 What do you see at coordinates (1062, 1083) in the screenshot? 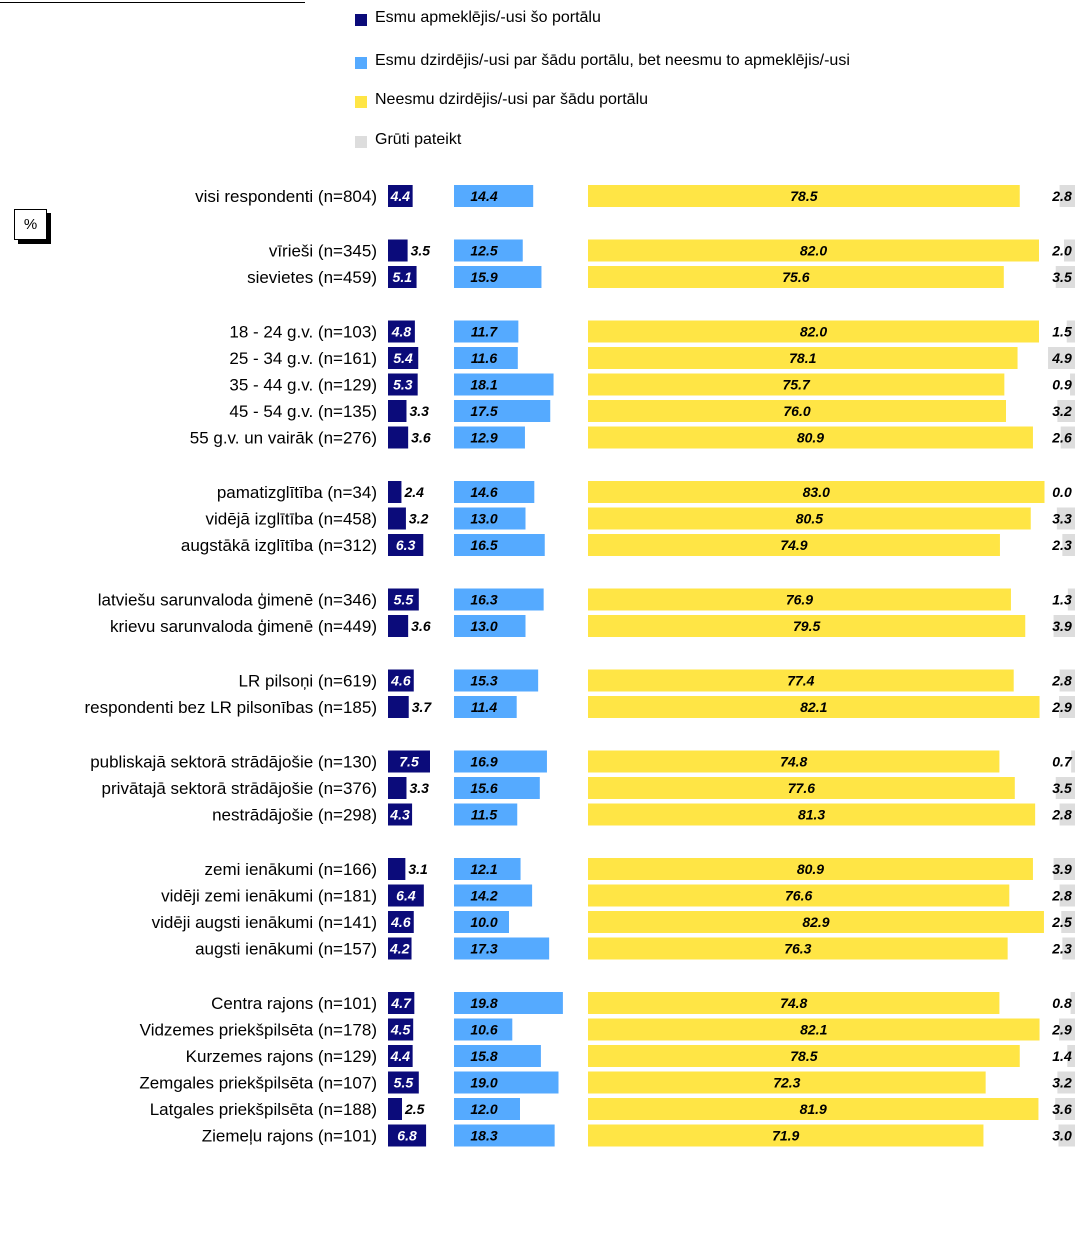
I see `value-label-s4-row-26: 3.2` at bounding box center [1062, 1083].